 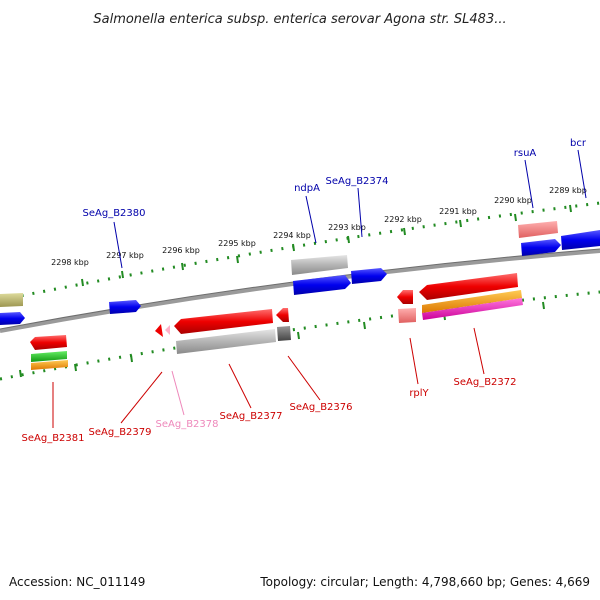 I want to click on gene-label-rsuA: rsuA, so click(x=525, y=153).